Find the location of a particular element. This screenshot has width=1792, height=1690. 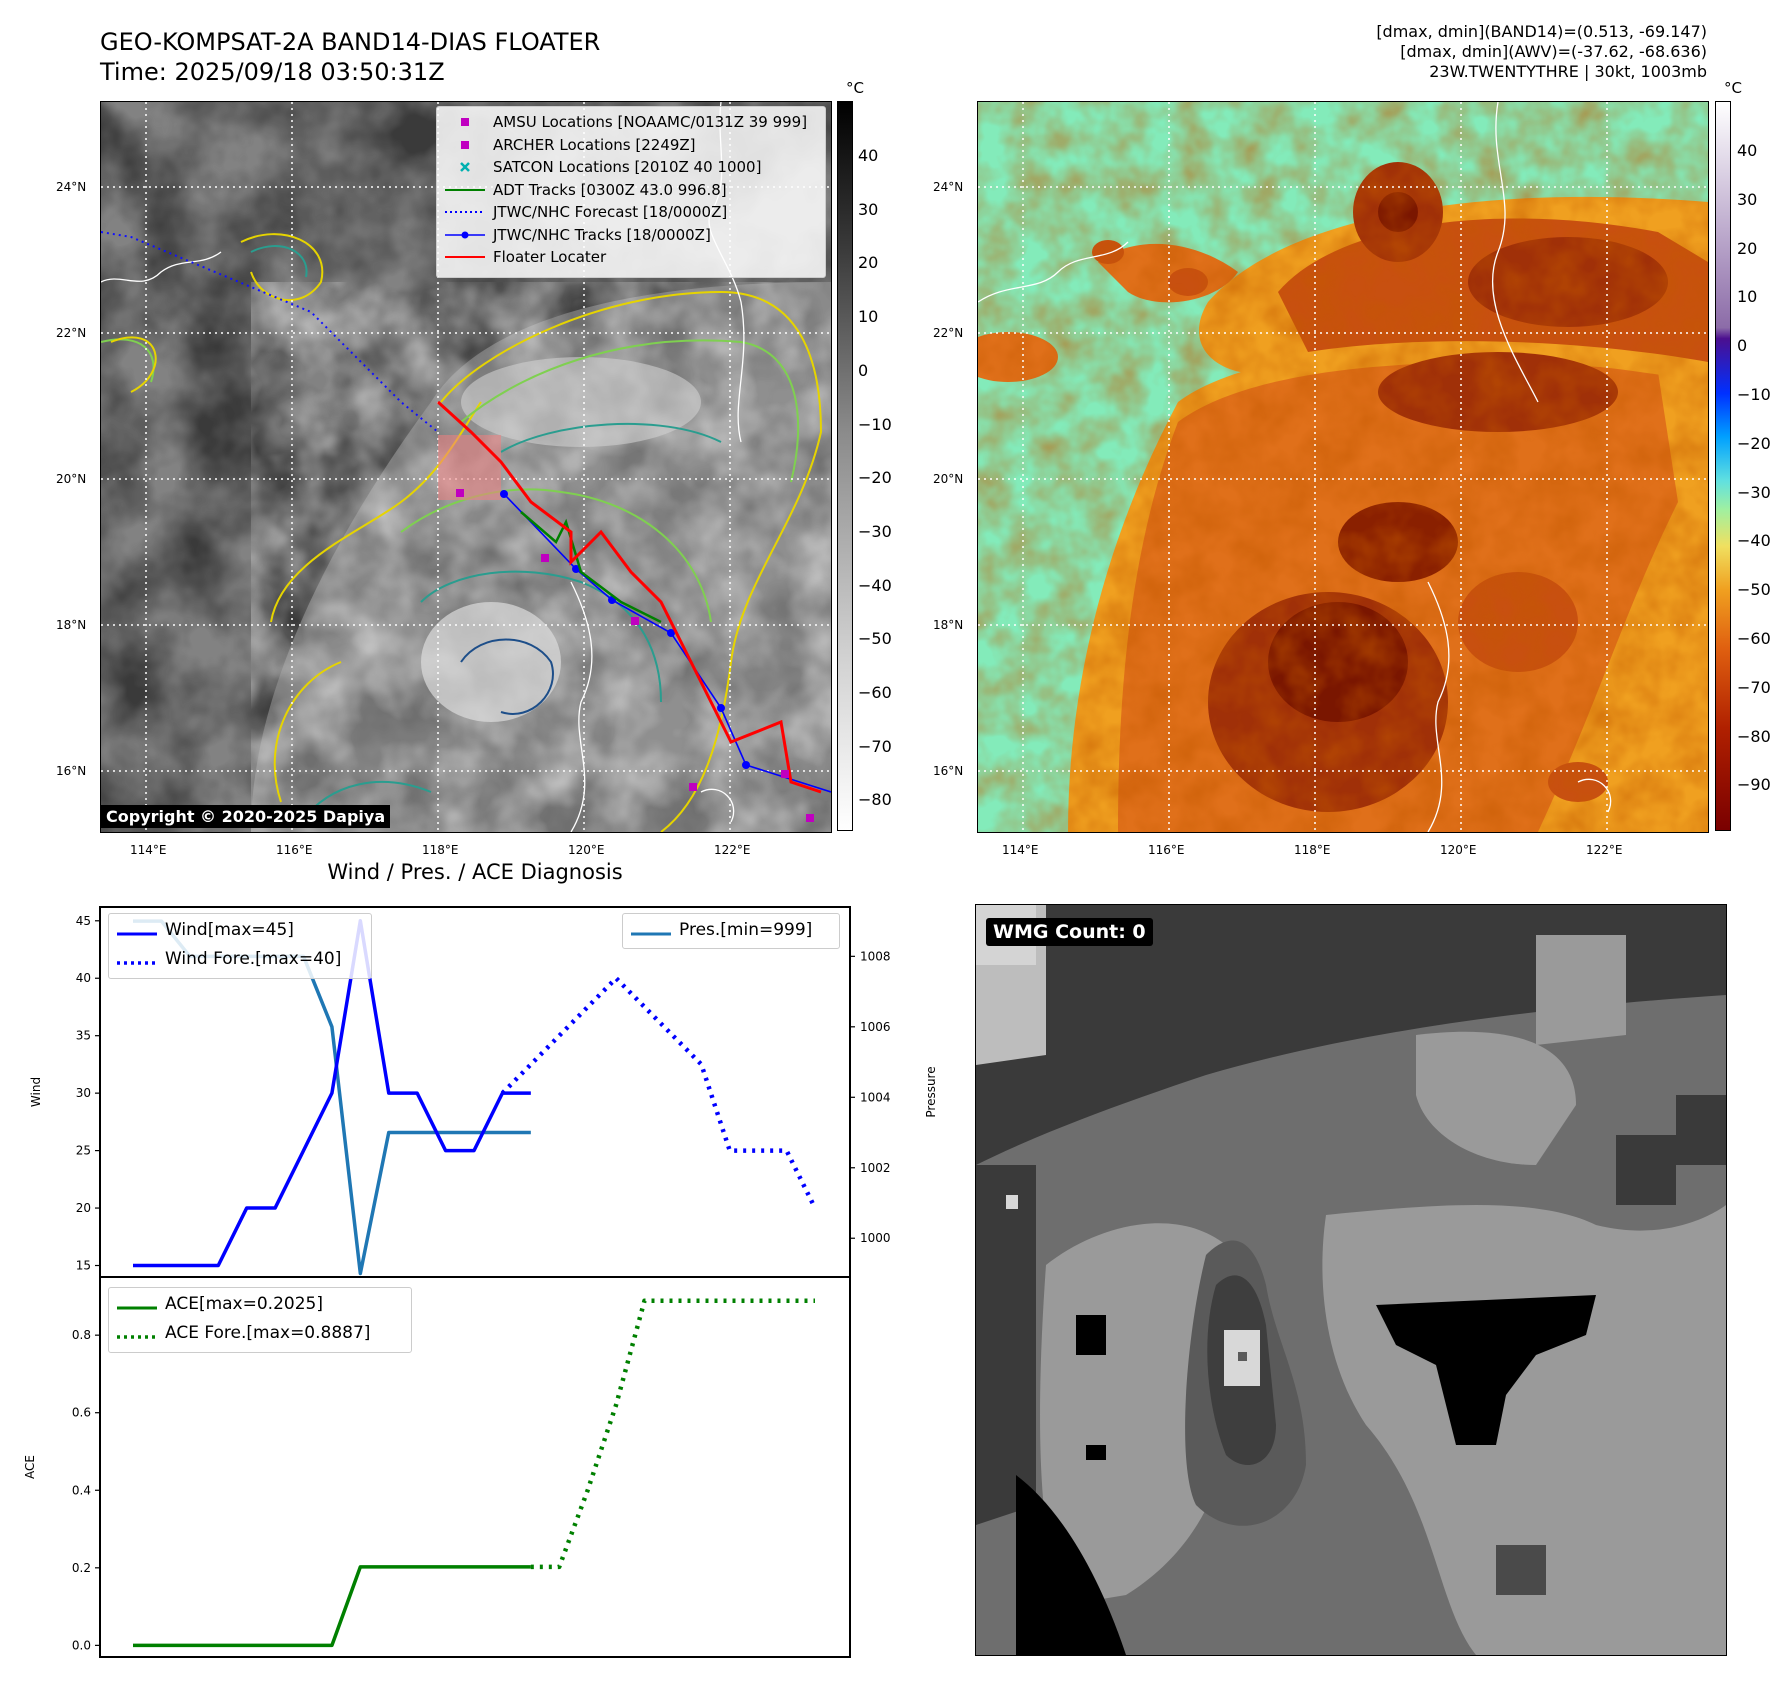

awv-colorbar-tick-label: −10 is located at coordinates (1754, 394).